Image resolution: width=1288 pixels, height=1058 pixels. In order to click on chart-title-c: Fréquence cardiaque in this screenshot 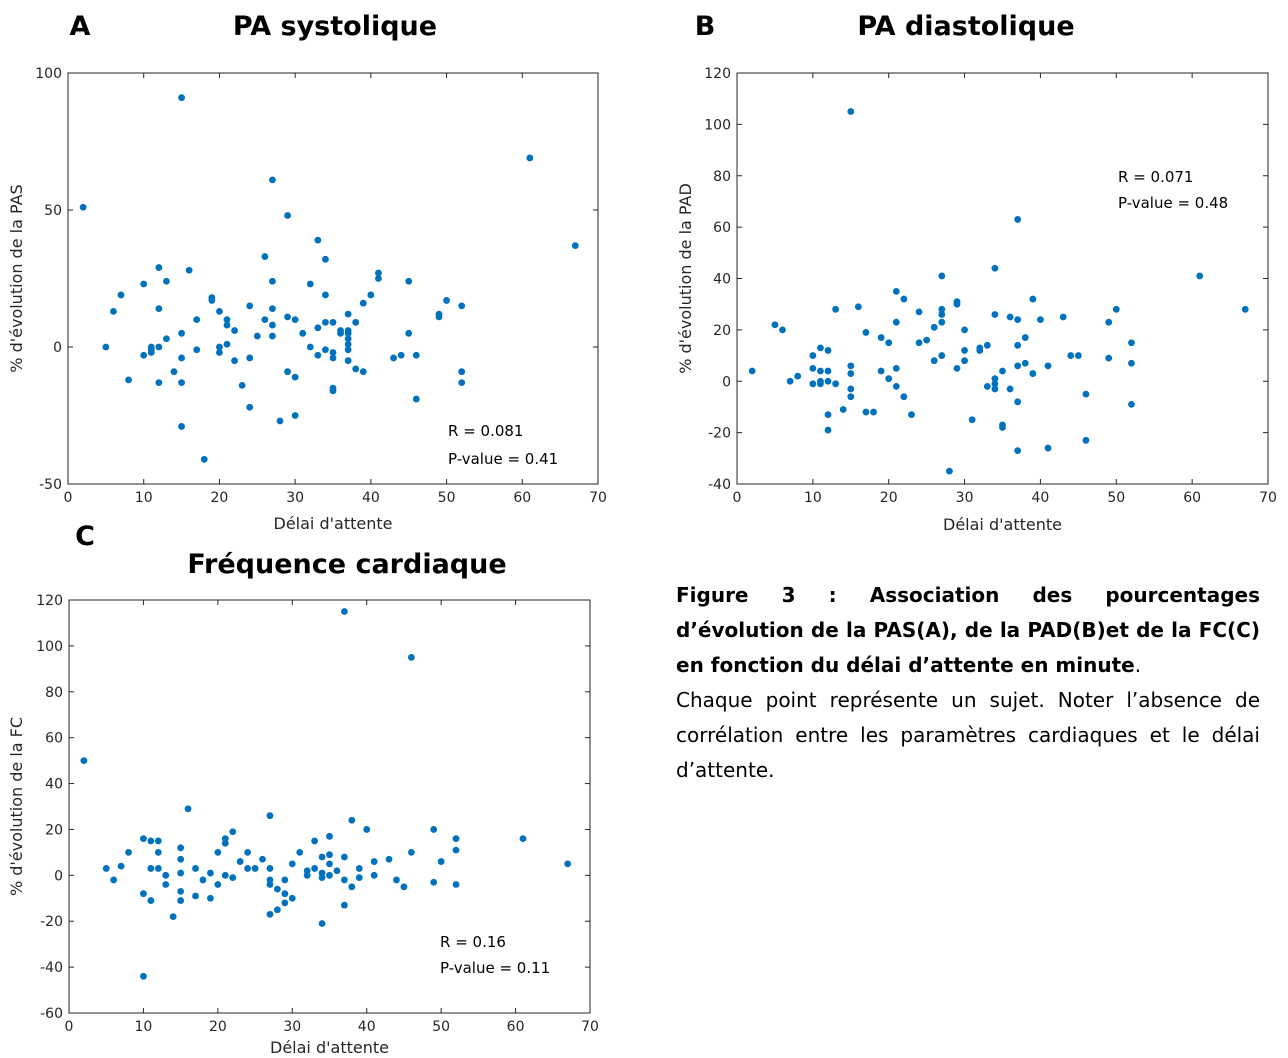, I will do `click(346, 564)`.